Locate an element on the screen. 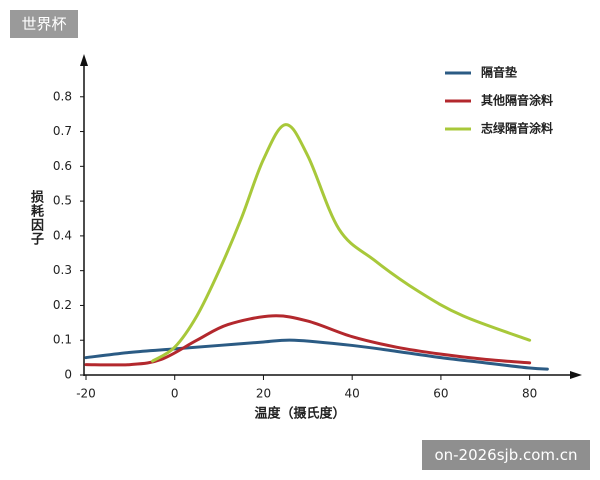 The height and width of the screenshot is (480, 600). x-tick-label: 40 is located at coordinates (352, 394).